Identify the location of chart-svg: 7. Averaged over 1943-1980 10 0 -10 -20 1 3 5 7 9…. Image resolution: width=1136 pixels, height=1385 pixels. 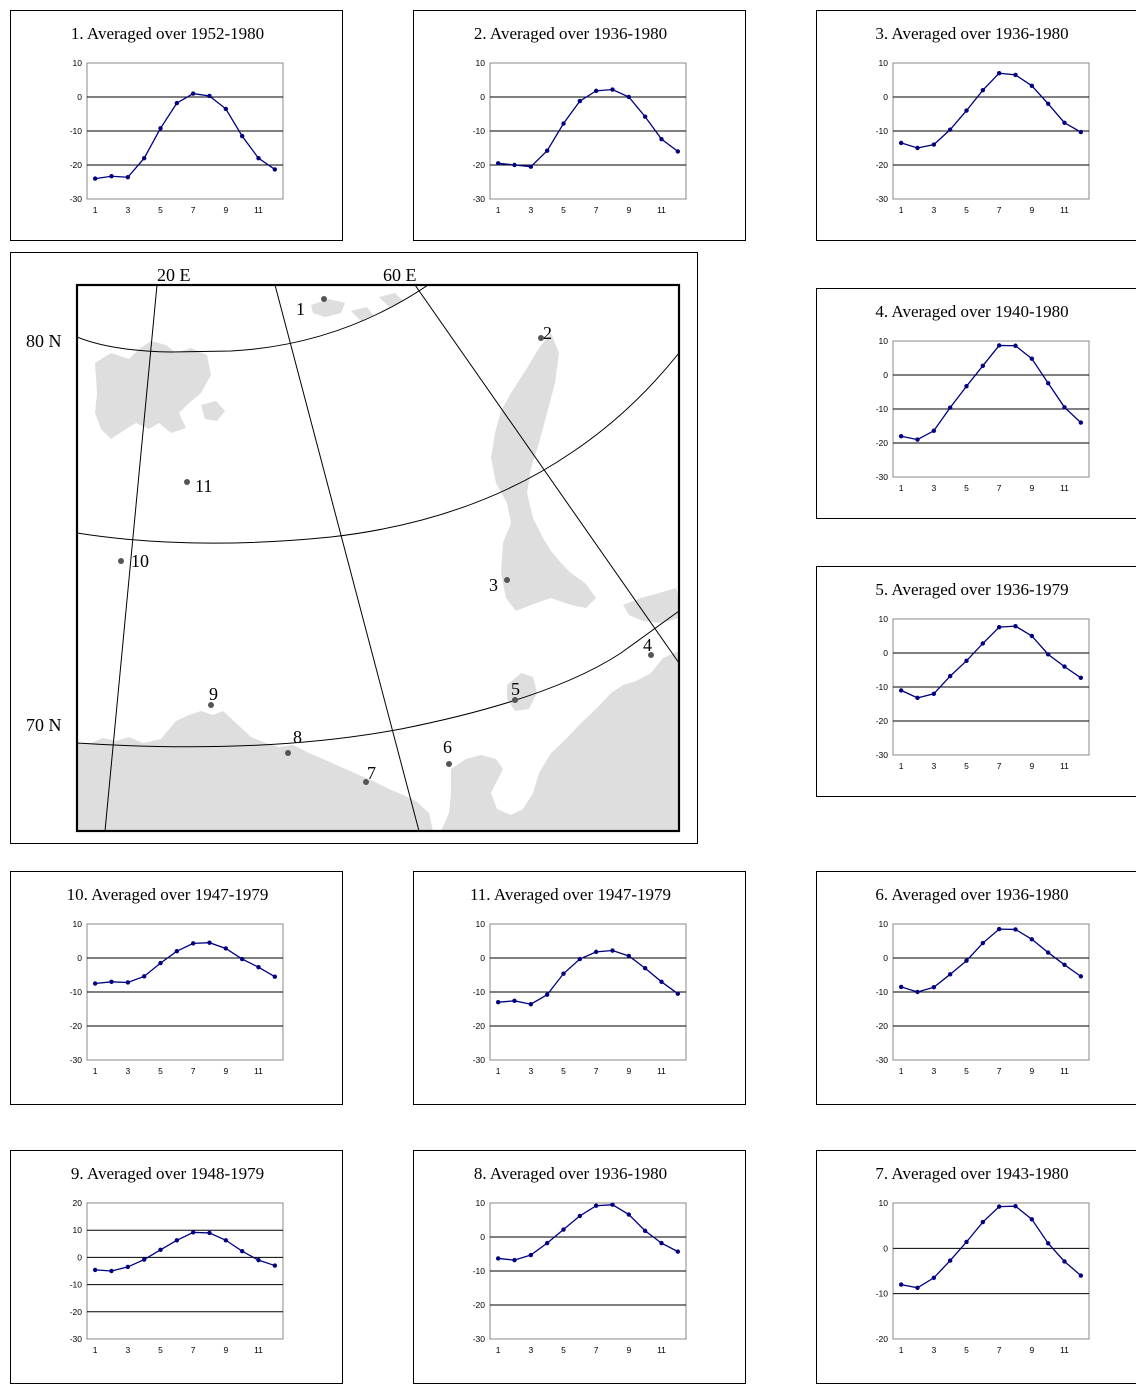
(982, 1259).